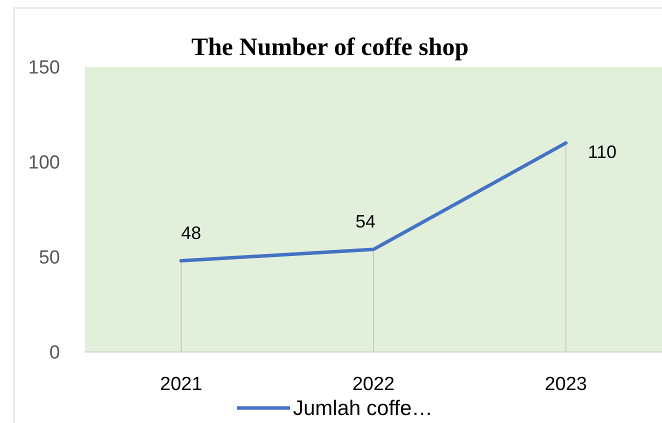 The width and height of the screenshot is (662, 423). Describe the element at coordinates (365, 221) in the screenshot. I see `data-label: 54` at that location.